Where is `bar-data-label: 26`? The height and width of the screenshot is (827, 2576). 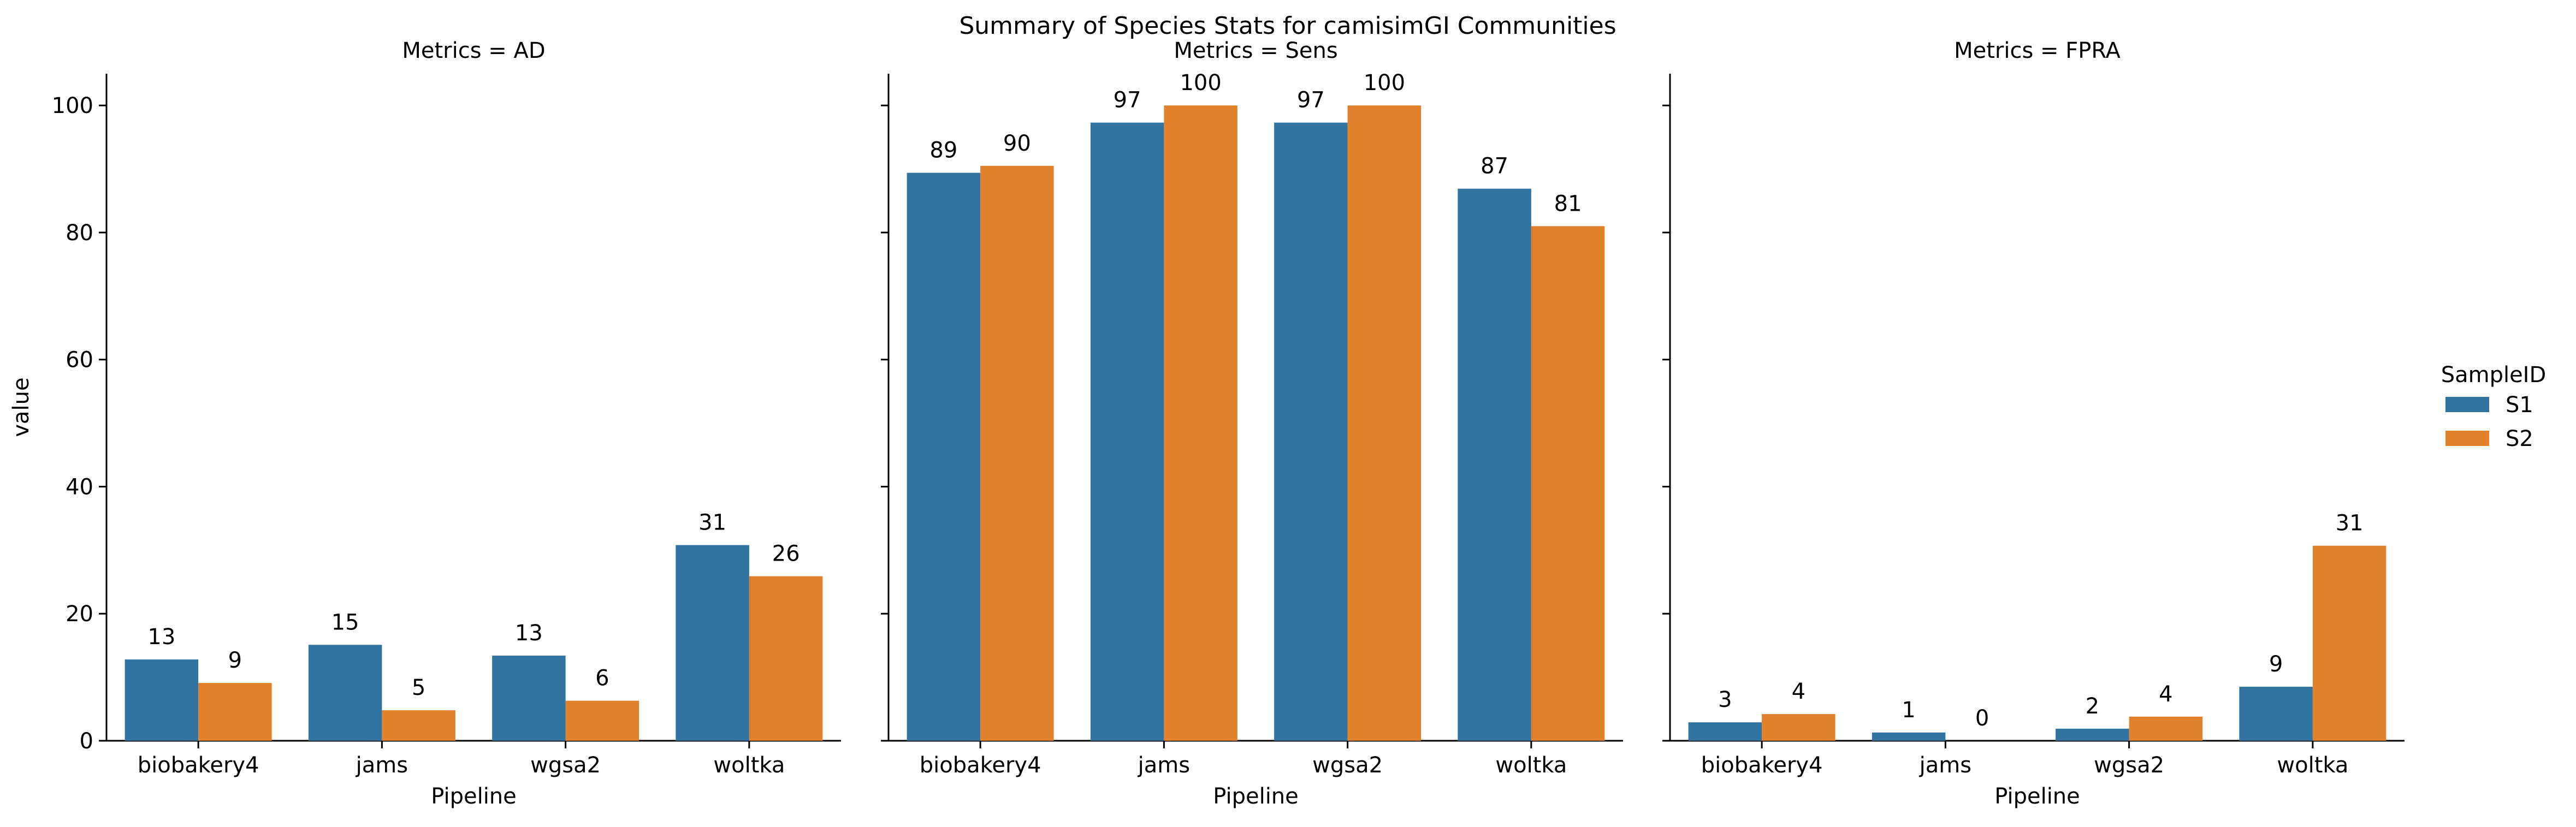
bar-data-label: 26 is located at coordinates (786, 554).